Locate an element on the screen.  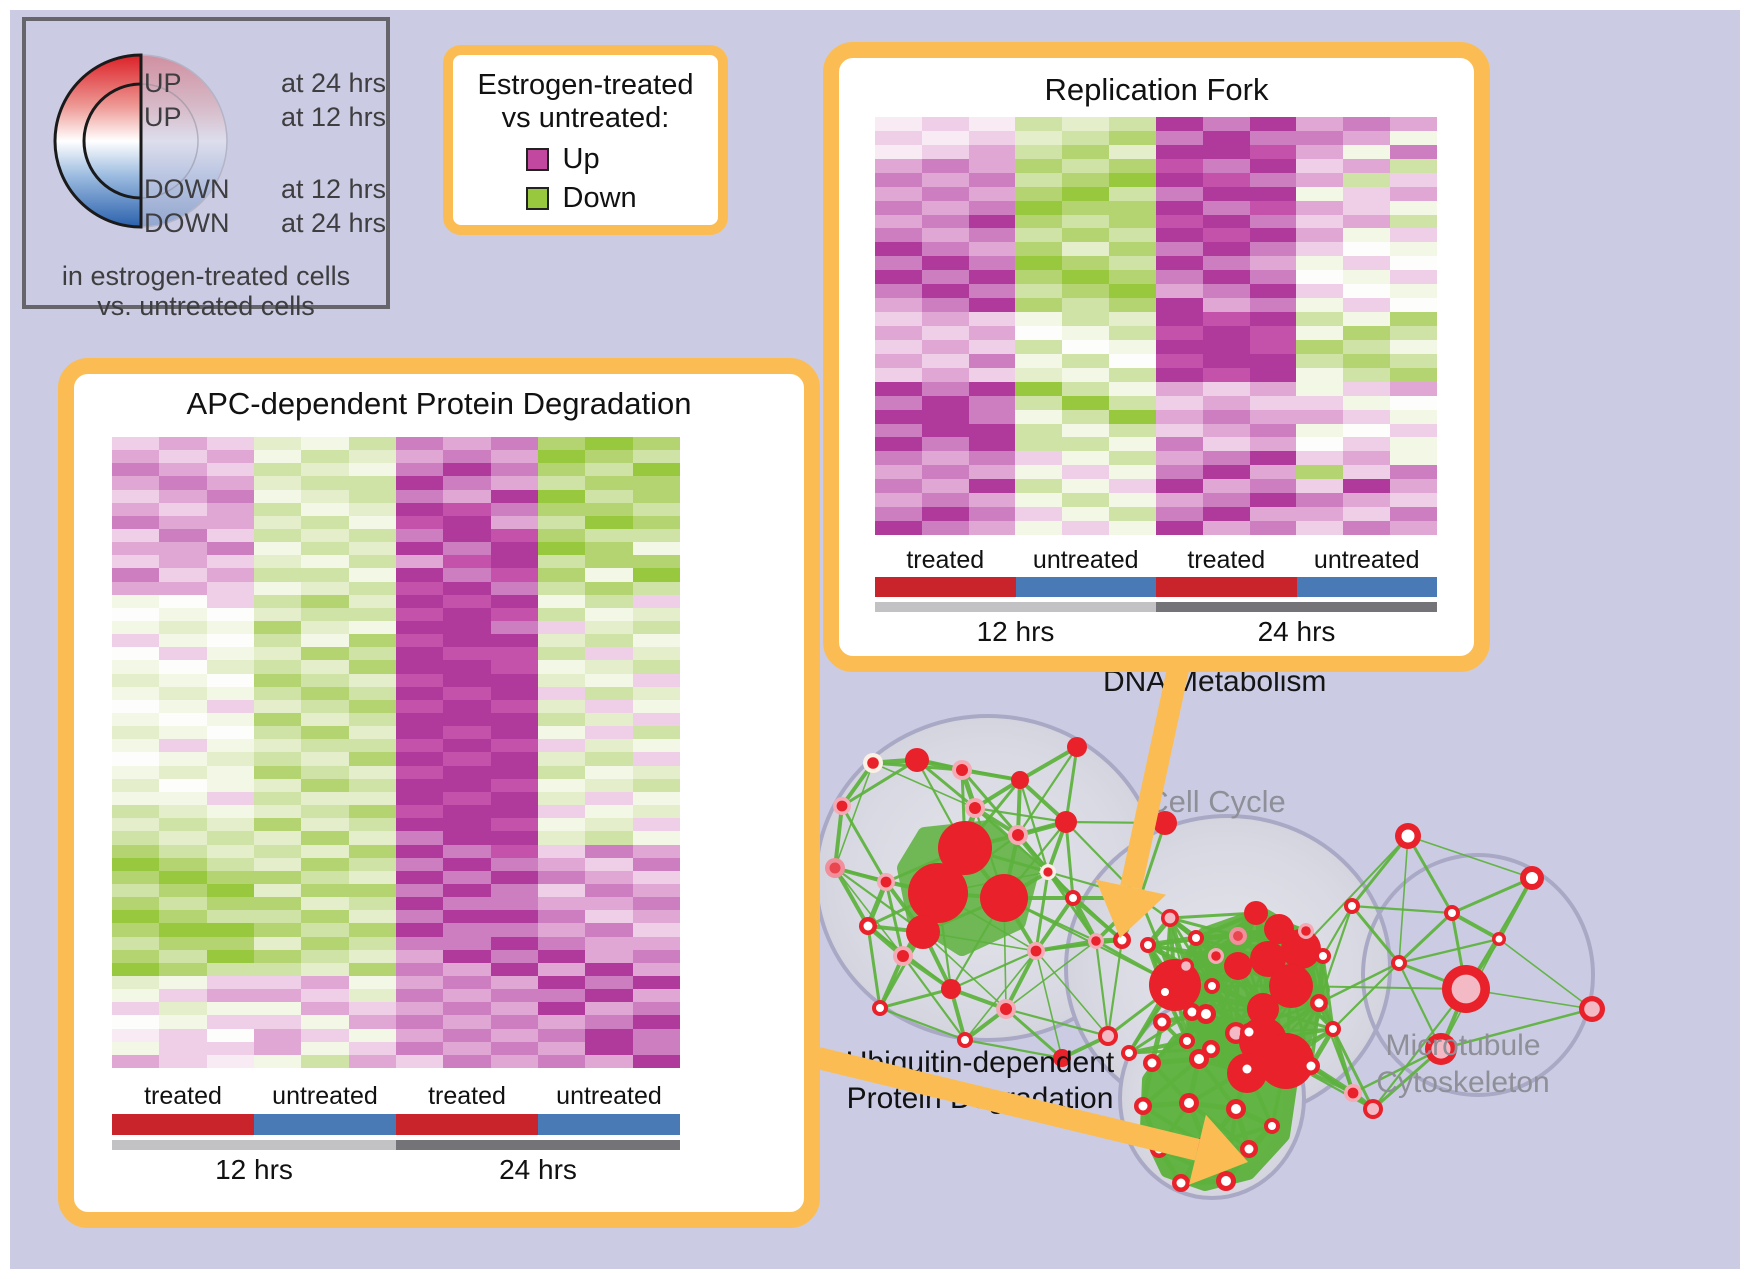
cluster-ellipse-mt is located at coordinates (1478, 975).